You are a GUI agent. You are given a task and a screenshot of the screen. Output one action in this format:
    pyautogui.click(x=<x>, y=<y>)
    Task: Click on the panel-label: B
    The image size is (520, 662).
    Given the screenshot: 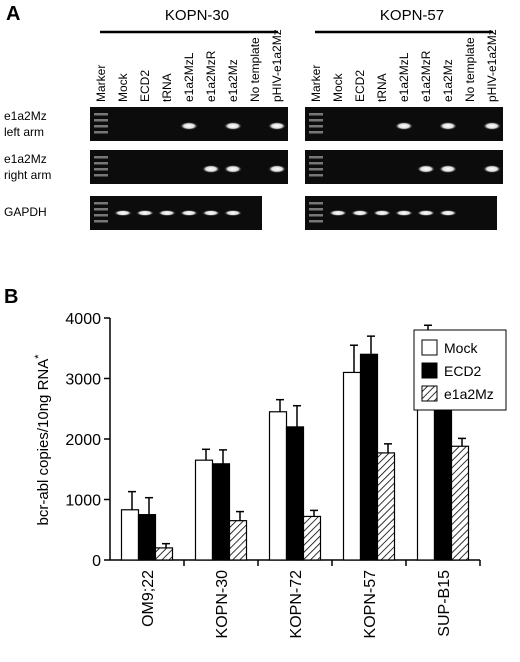 What is the action you would take?
    pyautogui.click(x=11, y=297)
    